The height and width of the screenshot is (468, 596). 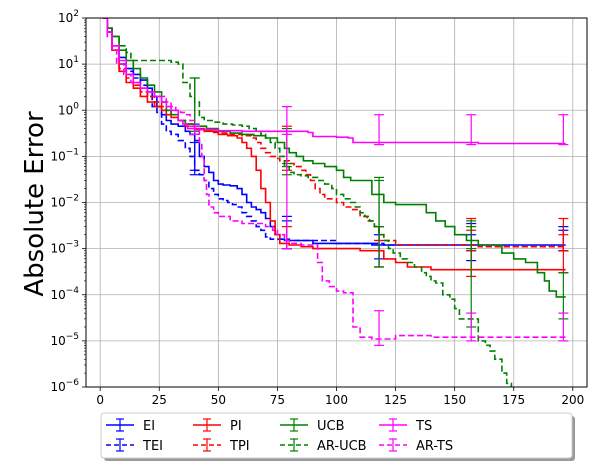 I want to click on x-axis: 0 25 50 75 100 125 150 175 200, so click(x=340, y=397).